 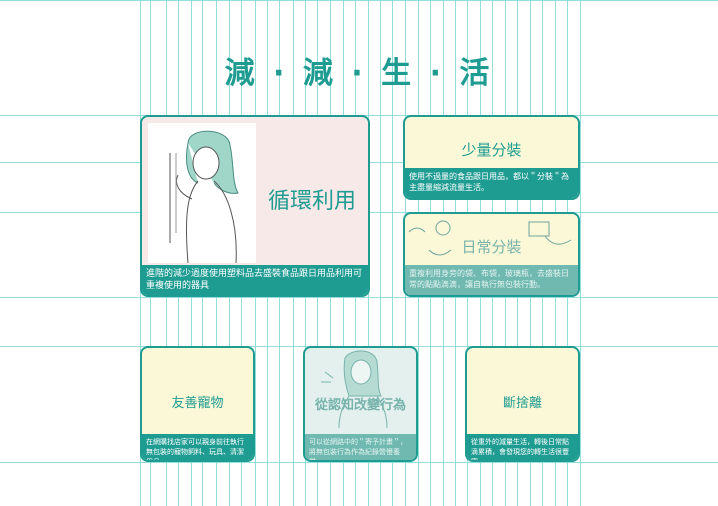 I want to click on card-heading: 斷捨離, so click(x=522, y=403).